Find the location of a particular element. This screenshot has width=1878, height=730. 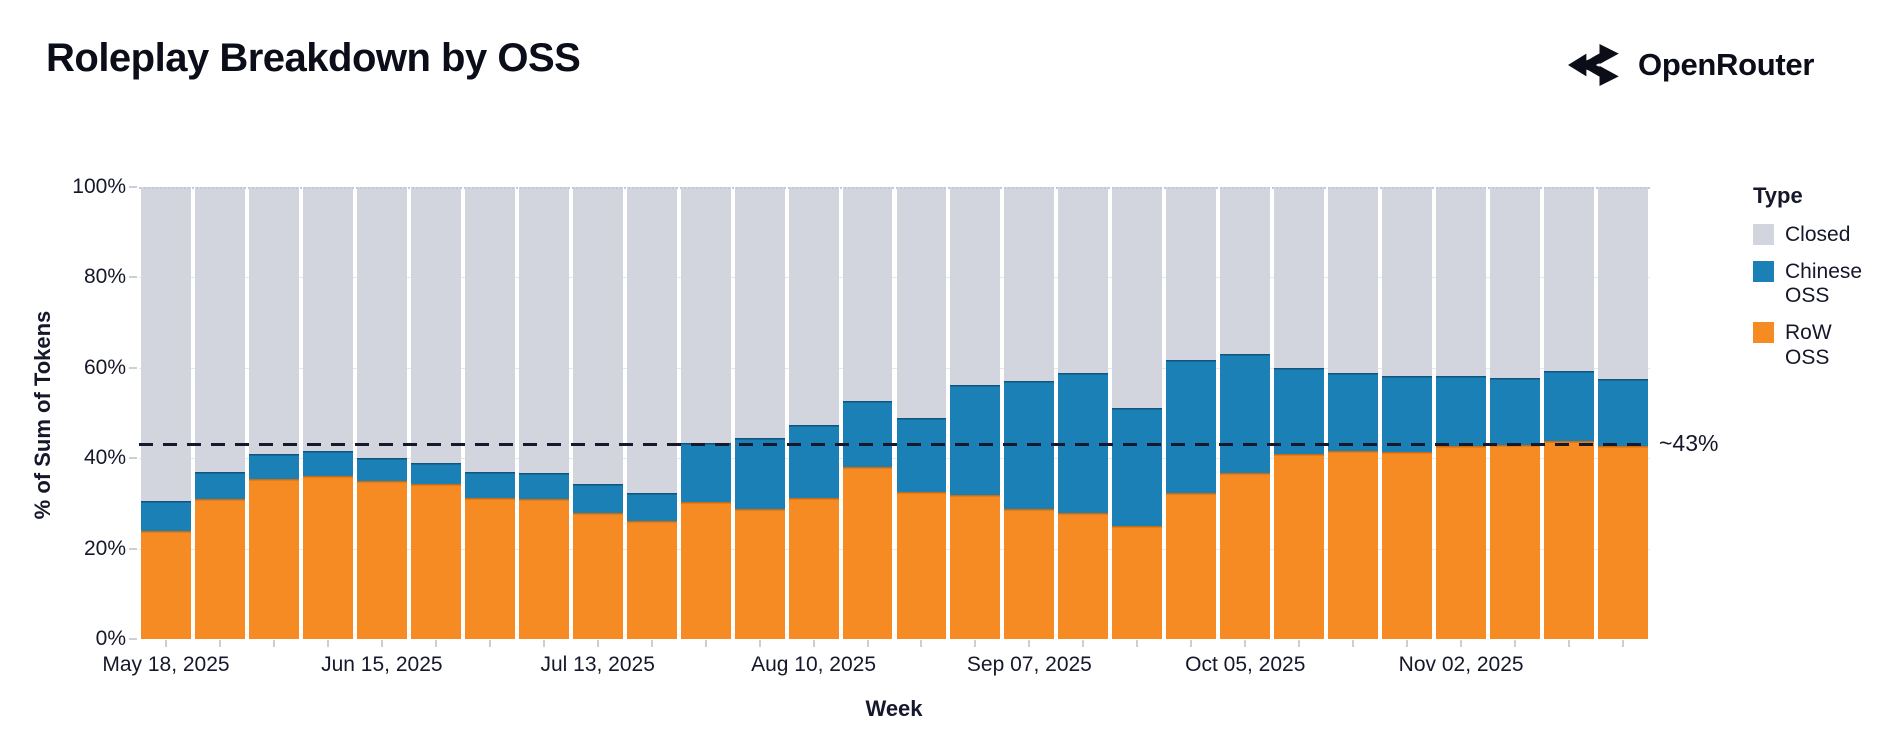

x-tick-label: Jun 15, 2025 is located at coordinates (382, 664).